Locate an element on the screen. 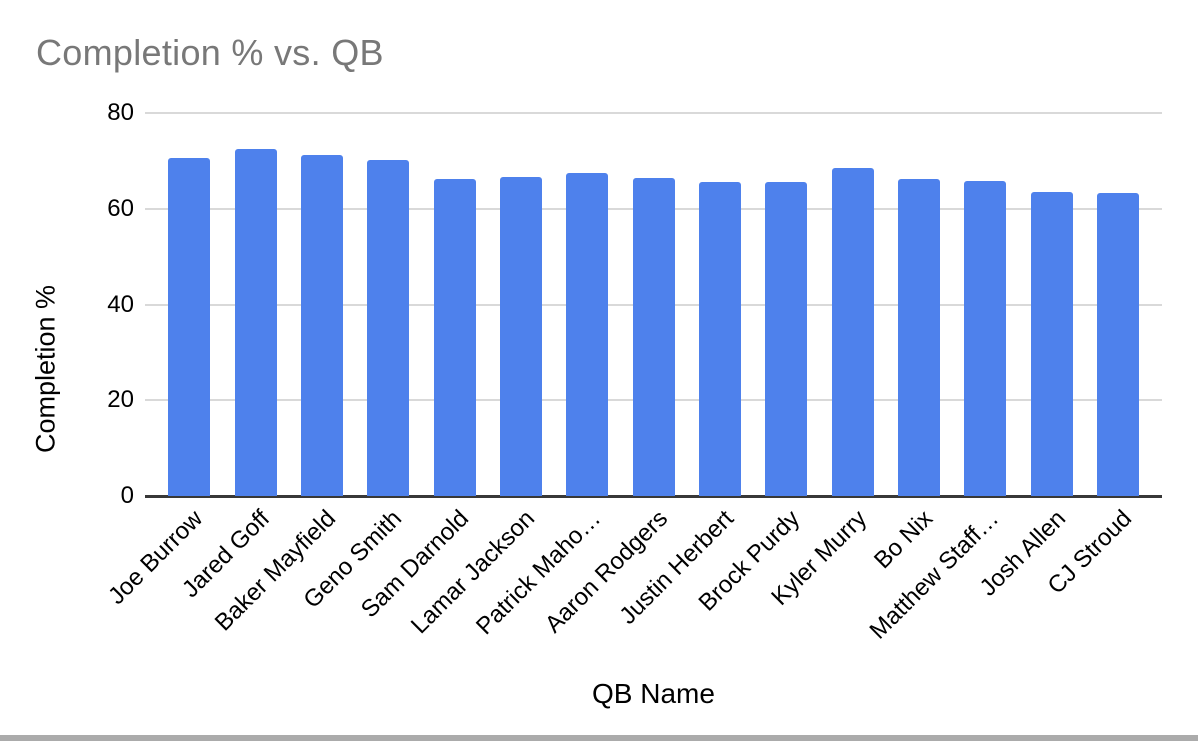 Image resolution: width=1198 pixels, height=744 pixels. bar-josh-allen is located at coordinates (1051, 344).